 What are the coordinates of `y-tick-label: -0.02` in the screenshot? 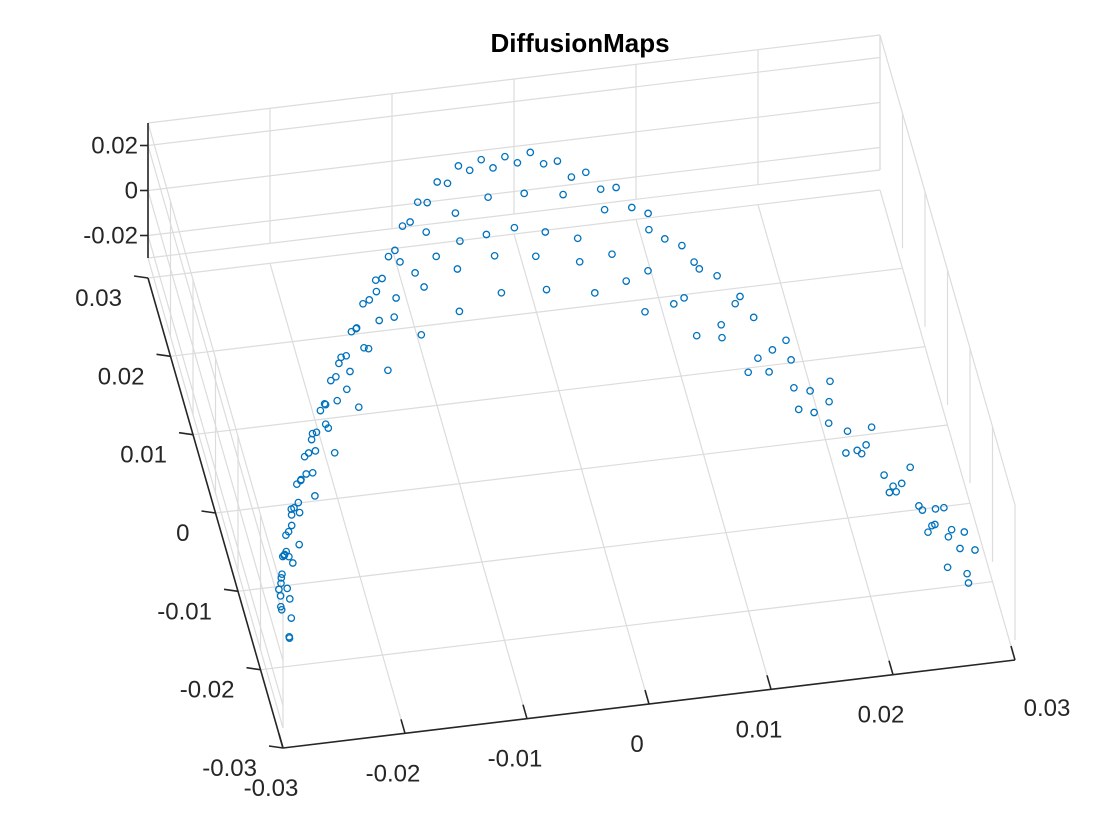 It's located at (207, 690).